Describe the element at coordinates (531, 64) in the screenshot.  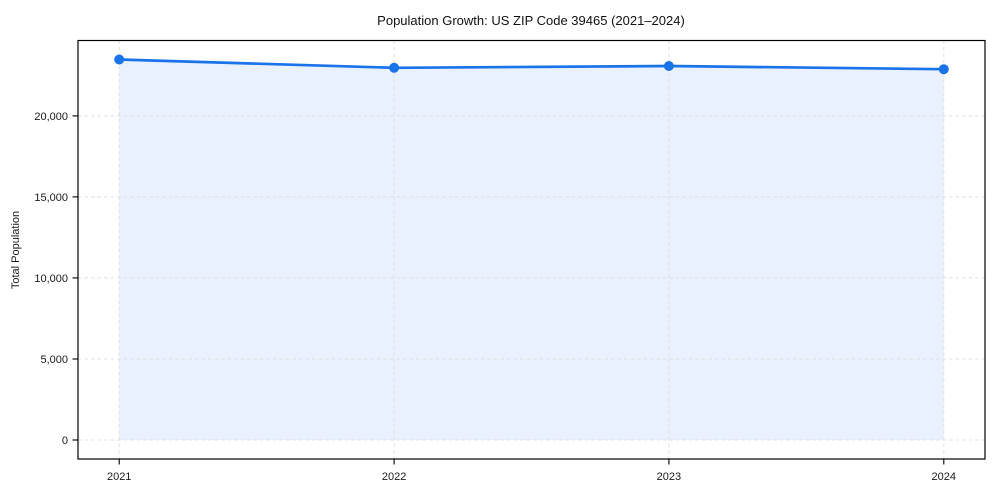
I see `trend-line` at that location.